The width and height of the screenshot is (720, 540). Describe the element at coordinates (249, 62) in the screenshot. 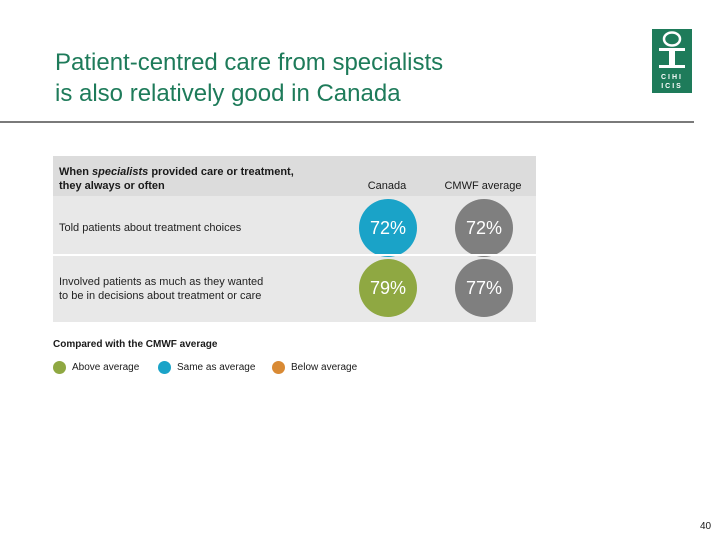

I see `title-line-1: Patient-centred care from specialists` at that location.